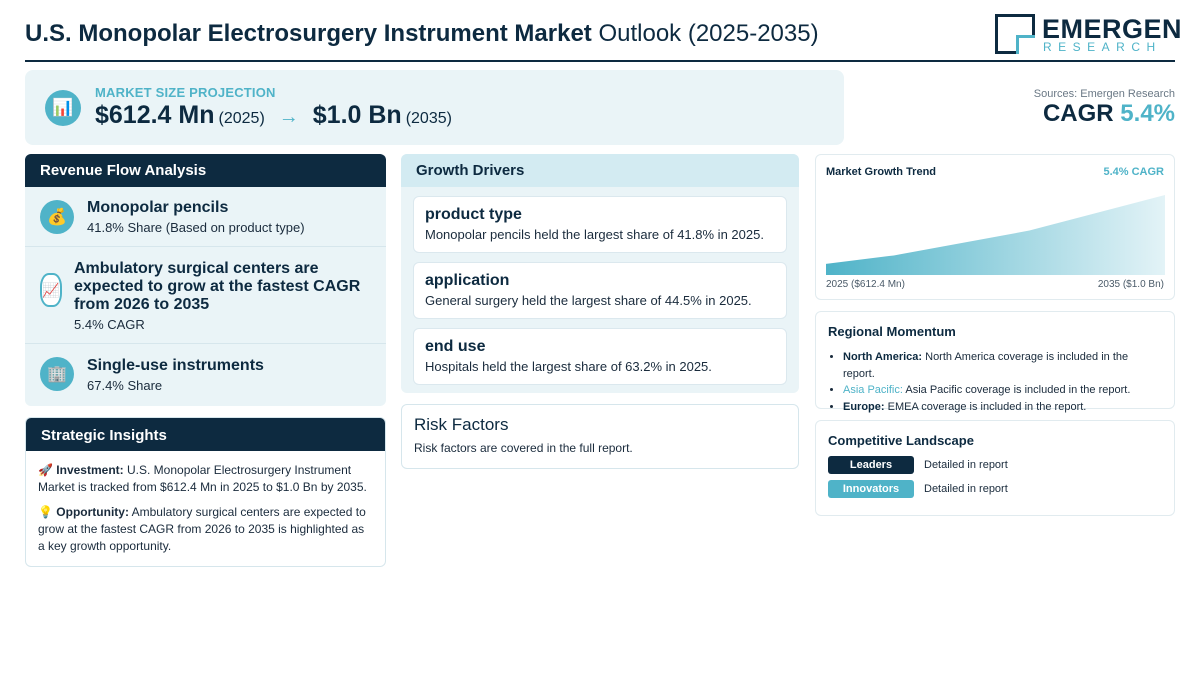 This screenshot has width=1200, height=700. I want to click on end-value: $1.0 Bn, so click(357, 115).